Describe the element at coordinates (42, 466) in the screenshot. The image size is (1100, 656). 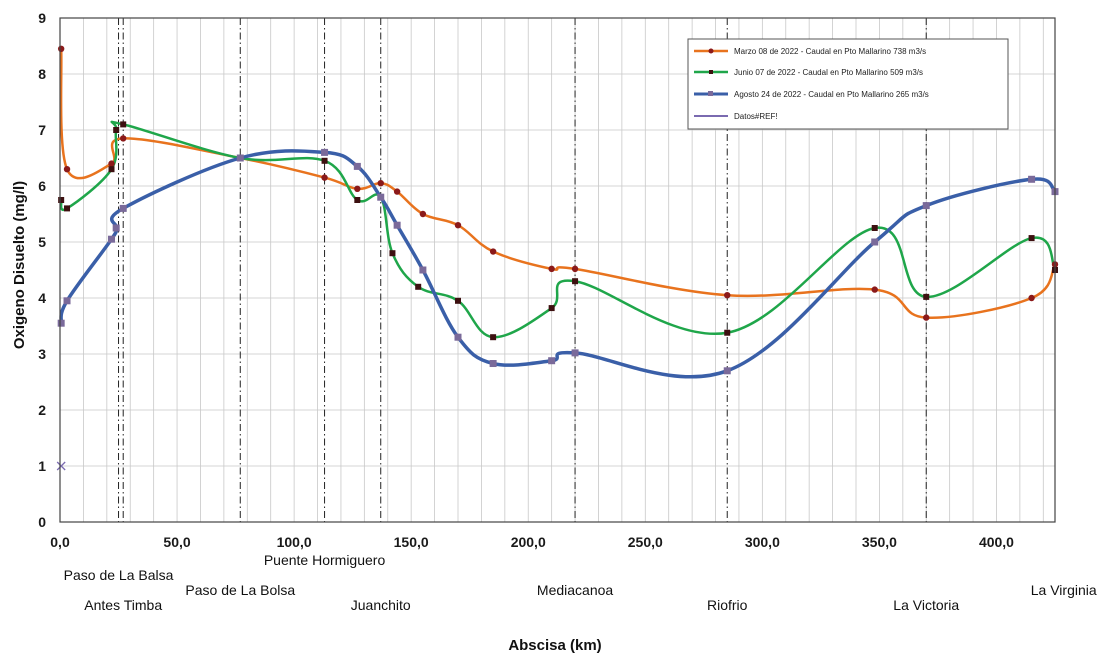
I see `y-tick-label: 1` at that location.